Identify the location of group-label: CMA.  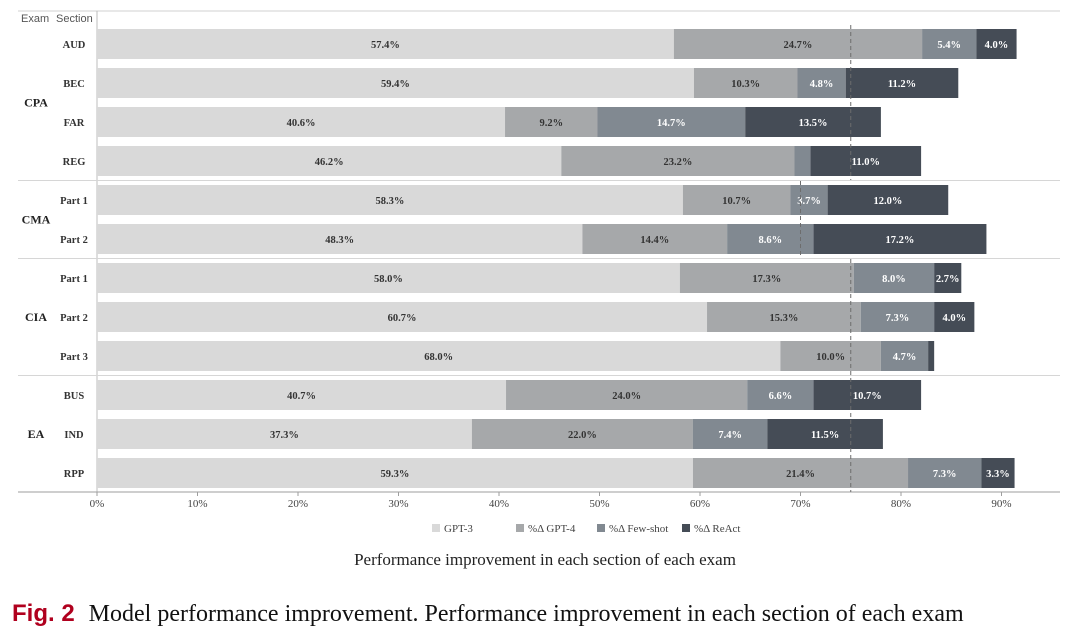
(36, 220).